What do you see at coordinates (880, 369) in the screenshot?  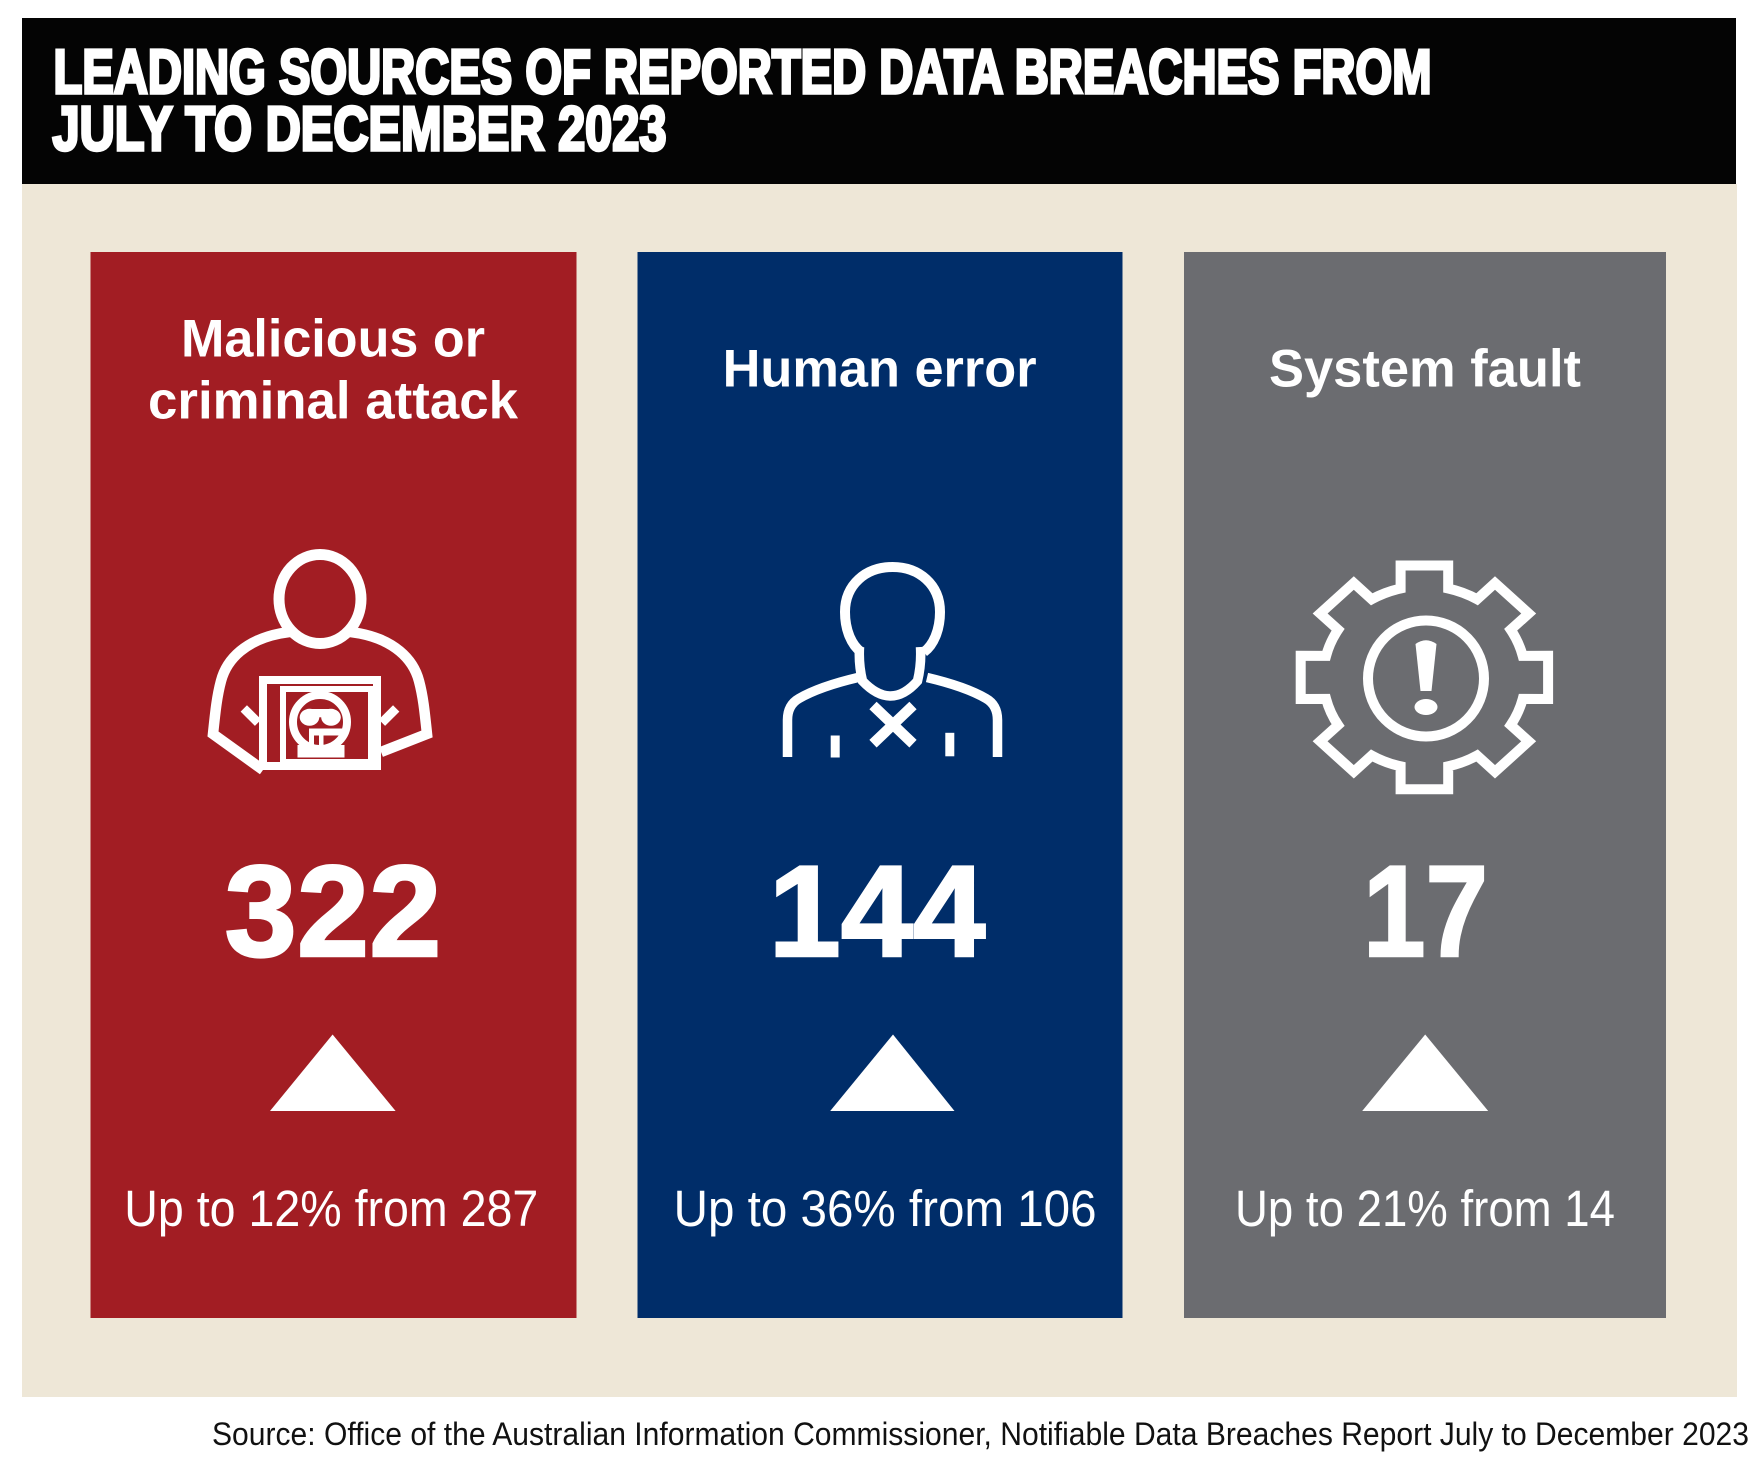 I see `svg-text: Human error` at bounding box center [880, 369].